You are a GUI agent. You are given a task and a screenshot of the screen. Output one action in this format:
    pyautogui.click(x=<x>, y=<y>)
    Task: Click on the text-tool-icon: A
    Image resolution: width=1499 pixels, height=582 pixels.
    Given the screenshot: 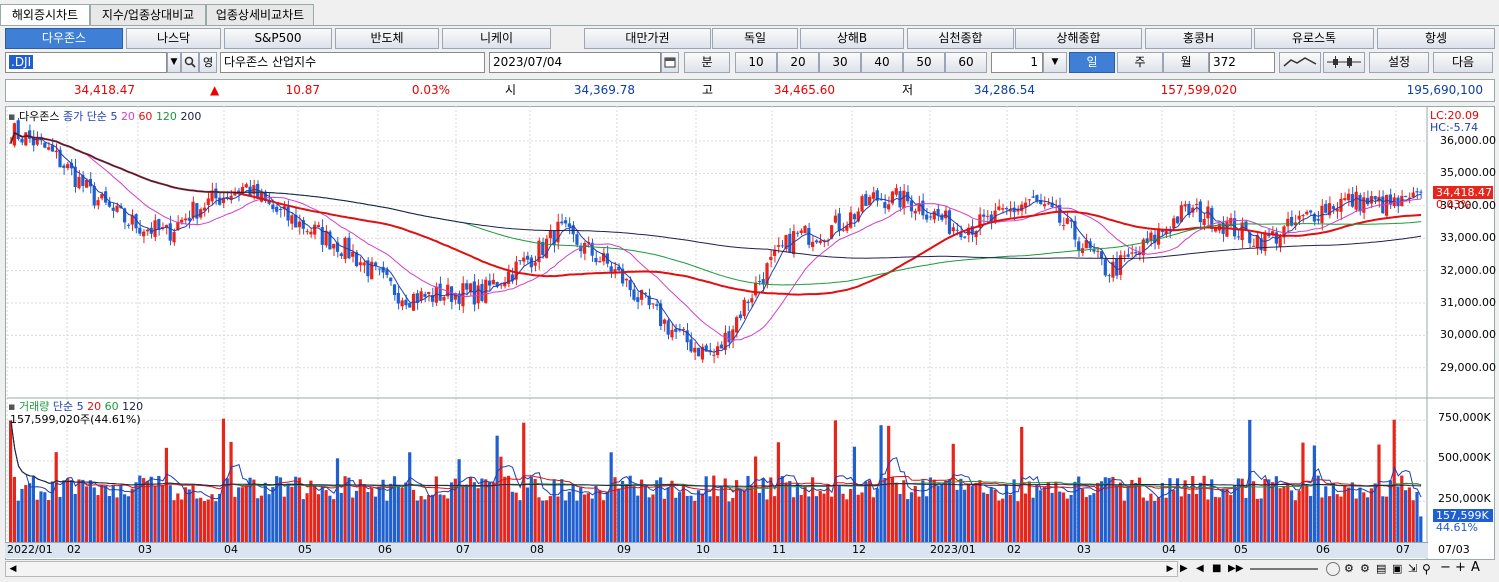 What is the action you would take?
    pyautogui.click(x=1475, y=567)
    